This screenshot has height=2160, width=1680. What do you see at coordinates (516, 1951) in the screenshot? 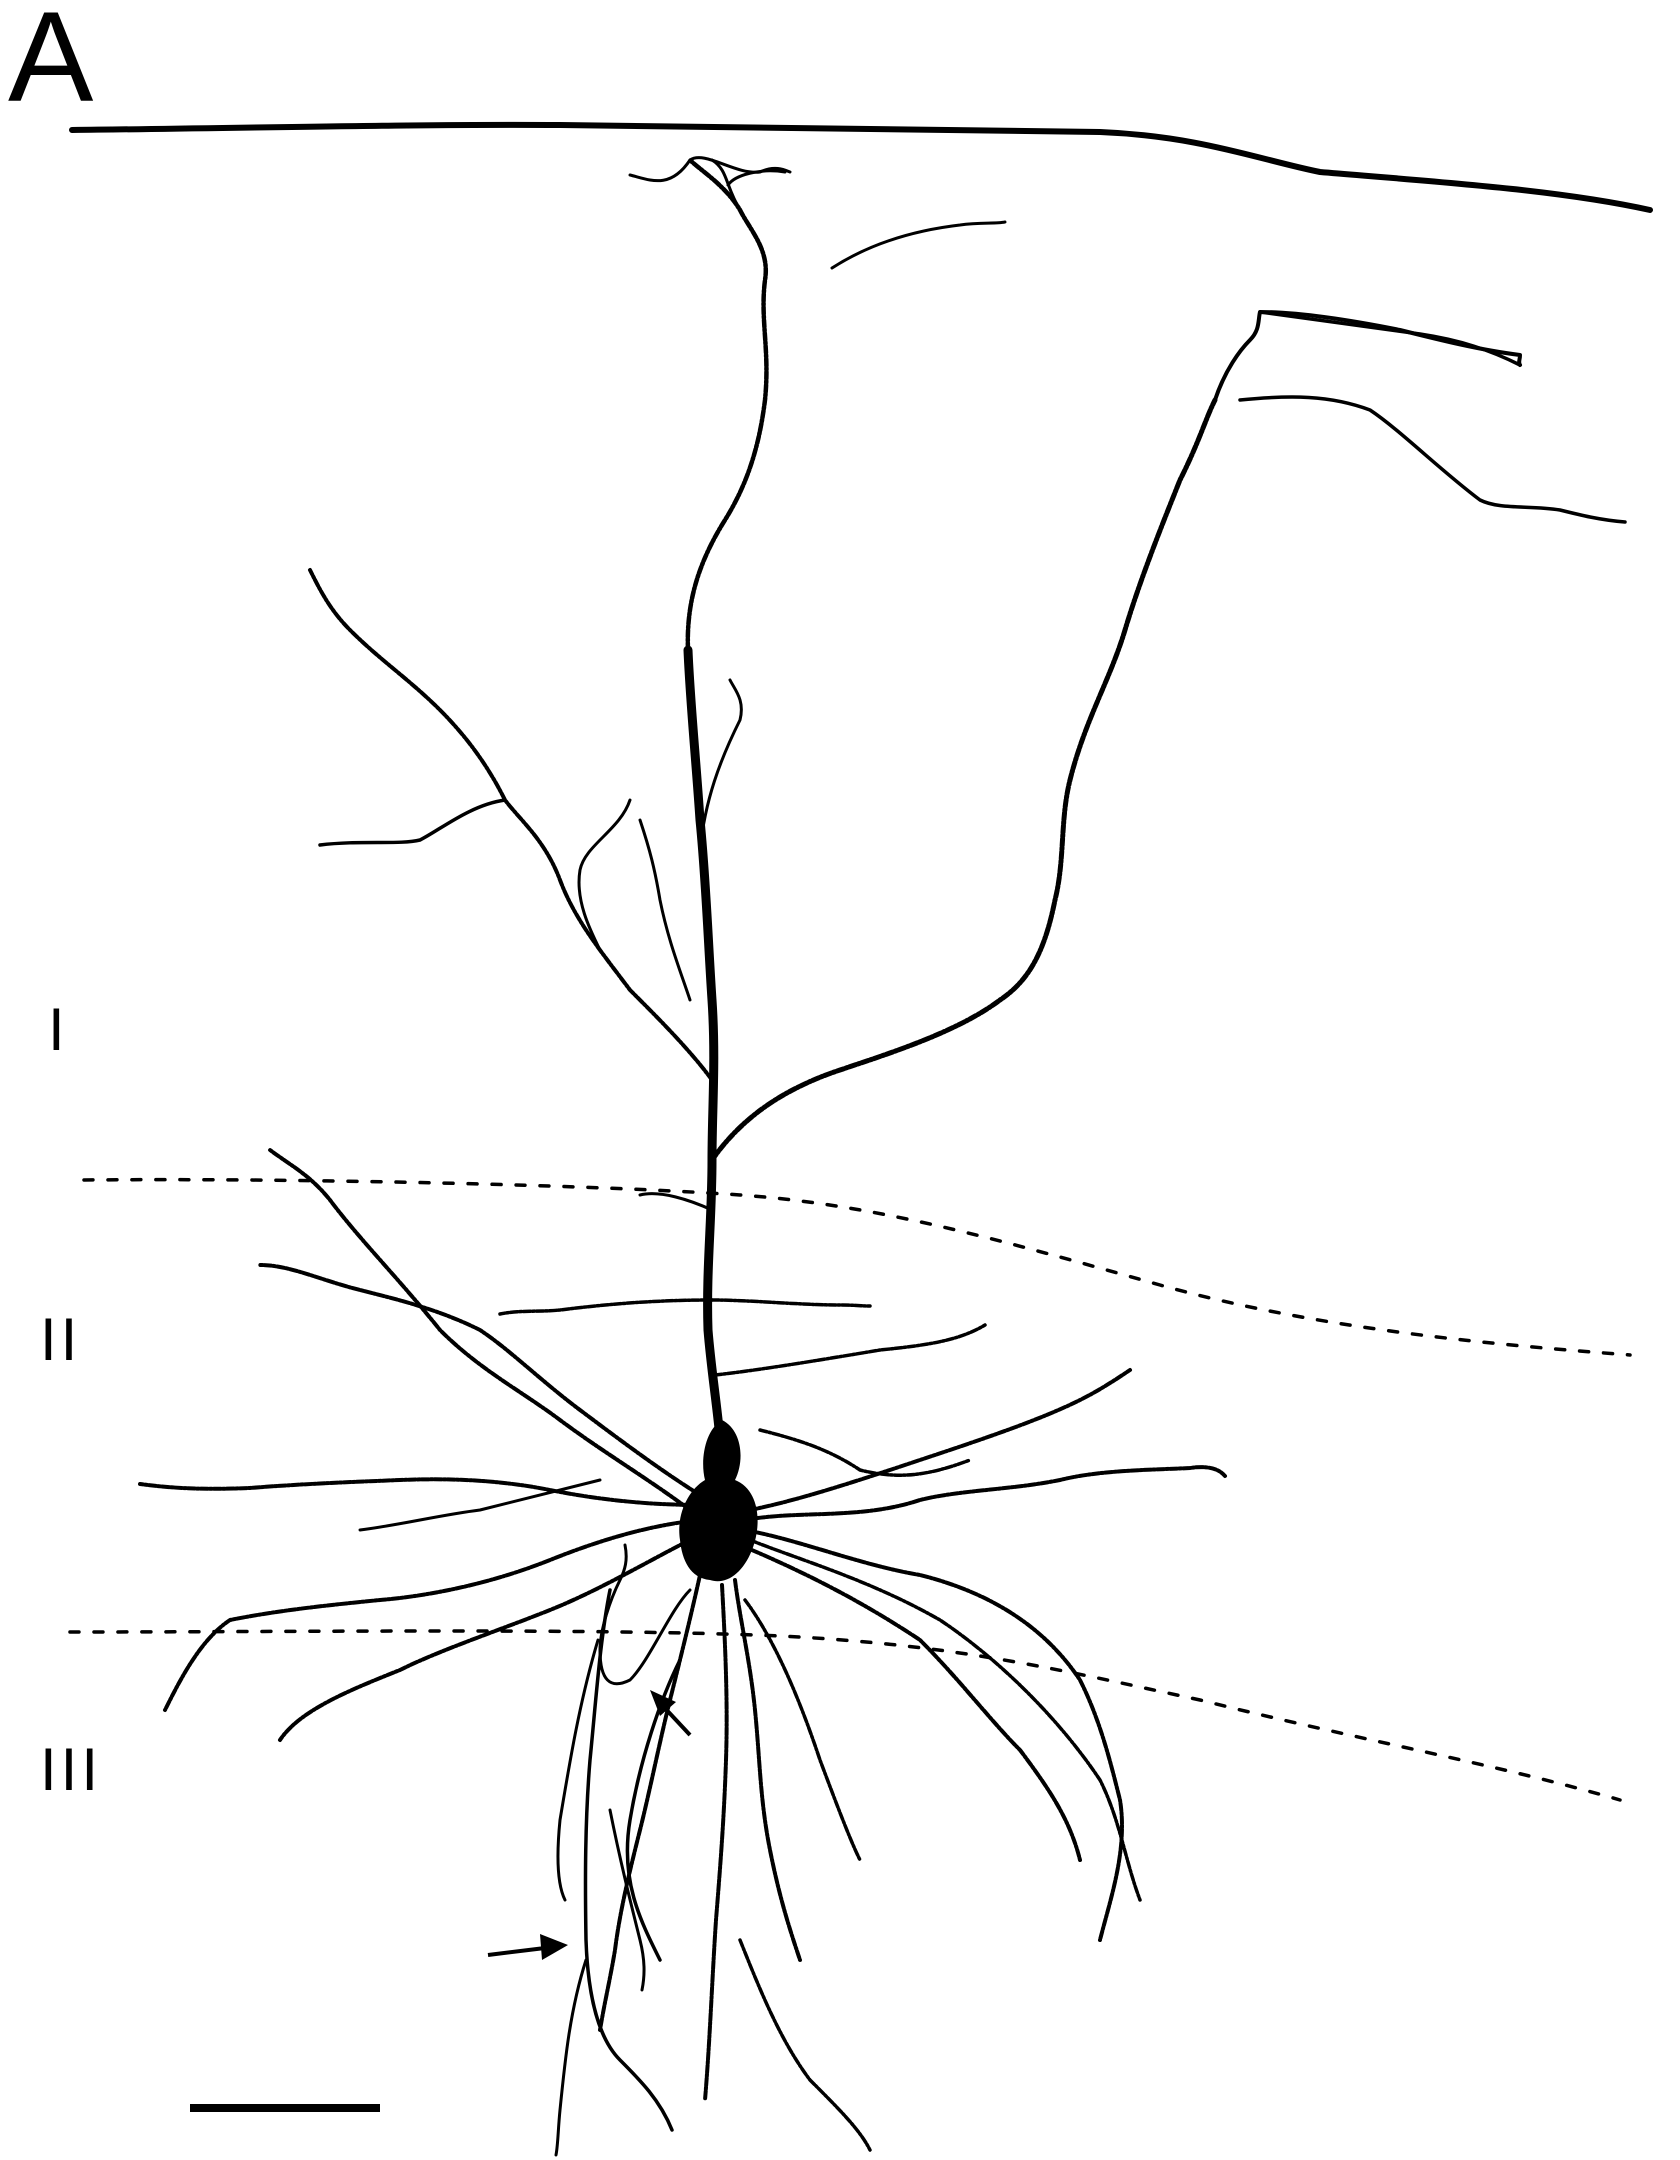
I see `arrow-shaft` at bounding box center [516, 1951].